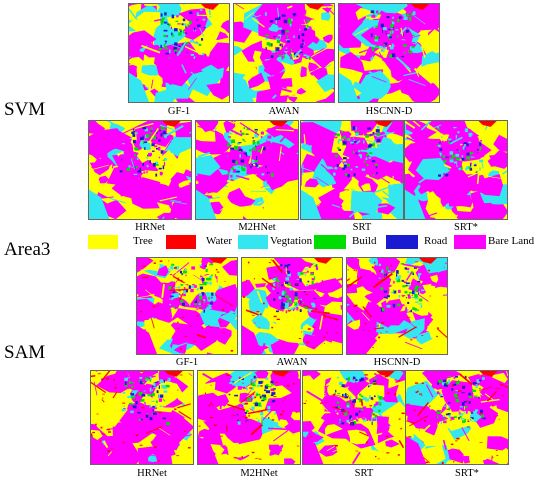 Image resolution: width=550 pixels, height=482 pixels. What do you see at coordinates (143, 241) in the screenshot?
I see `legend-label: Tree` at bounding box center [143, 241].